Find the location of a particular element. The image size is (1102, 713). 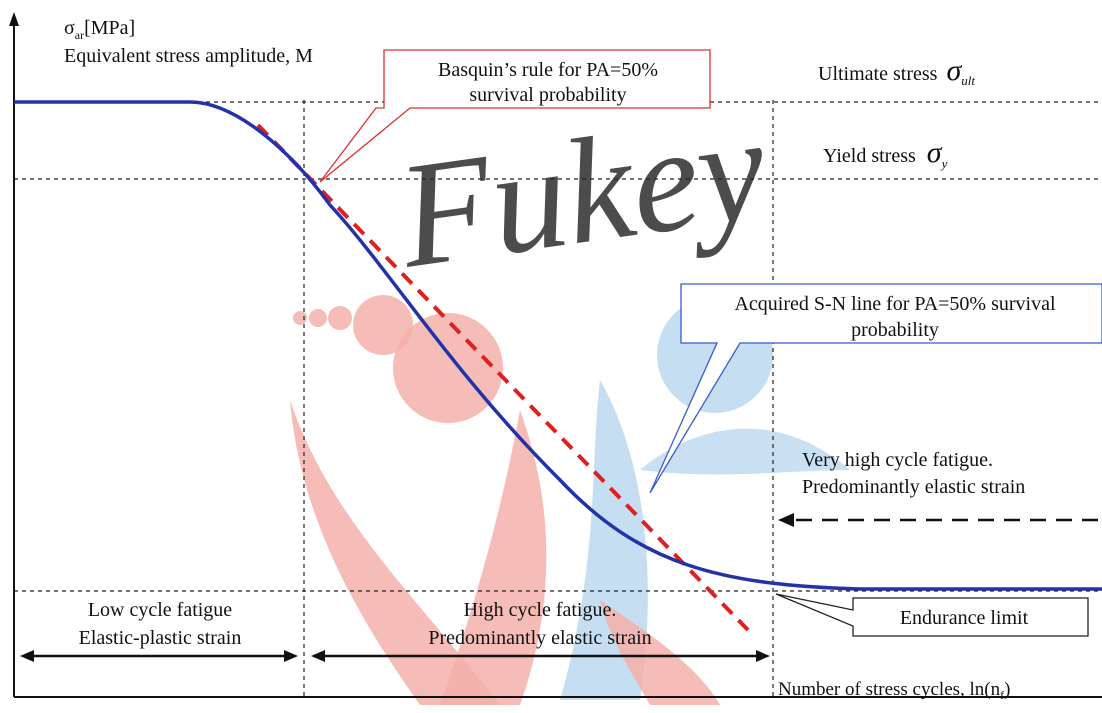

basquin-callout-line2: survival probability is located at coordinates (547, 95).